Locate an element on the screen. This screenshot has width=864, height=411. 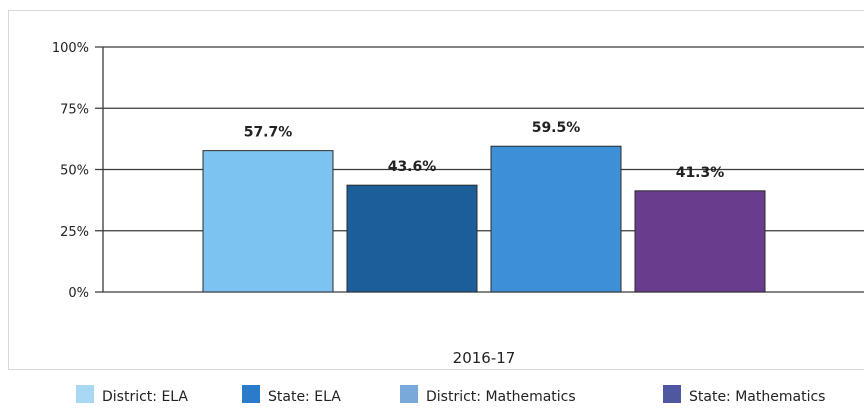
y-axis: 0% 25% 50% 75% 100% is located at coordinates (78, 171).